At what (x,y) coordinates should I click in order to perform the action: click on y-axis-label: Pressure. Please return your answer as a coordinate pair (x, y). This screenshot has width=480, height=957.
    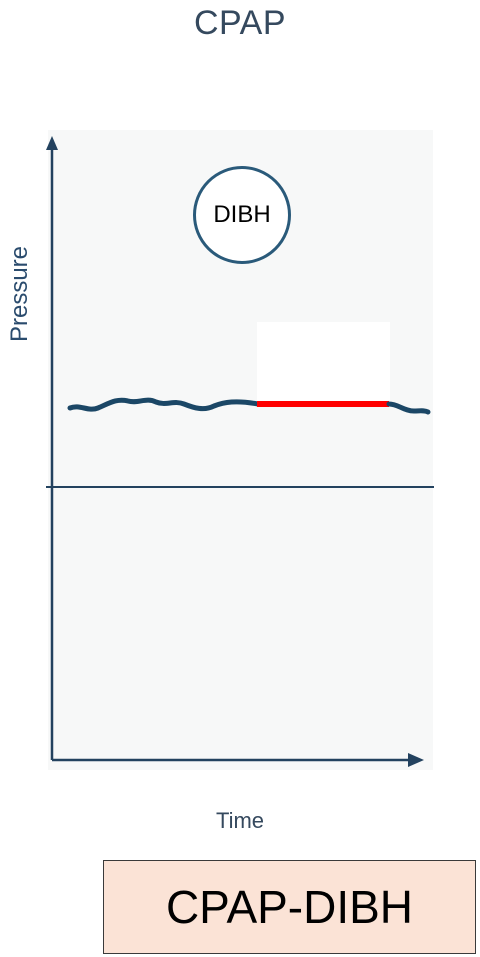
    Looking at the image, I should click on (19, 294).